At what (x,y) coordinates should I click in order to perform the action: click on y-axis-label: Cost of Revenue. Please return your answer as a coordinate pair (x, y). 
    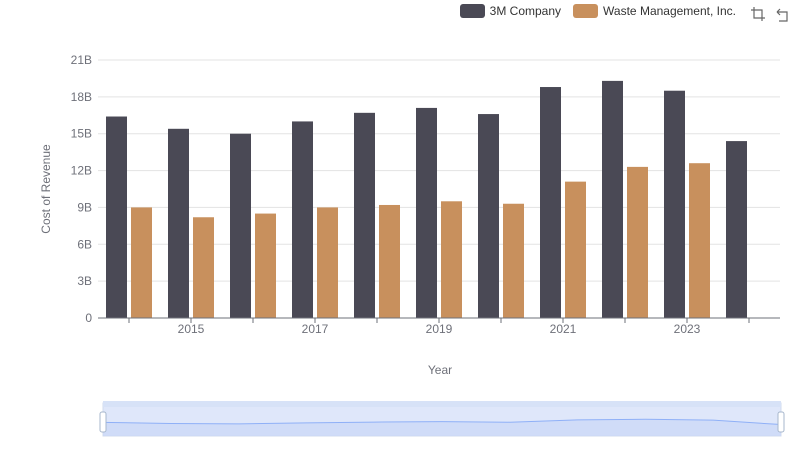
    Looking at the image, I should click on (46, 189).